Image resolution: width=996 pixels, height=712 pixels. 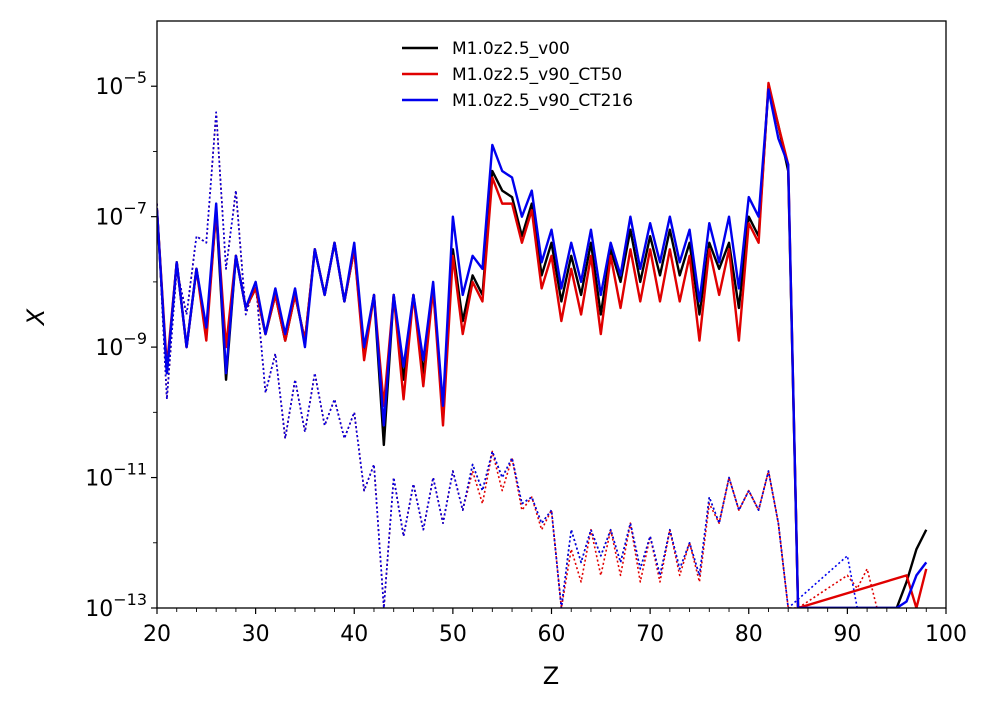 What do you see at coordinates (116, 476) in the screenshot?
I see `y-tick-label: 10⁻¹¹` at bounding box center [116, 476].